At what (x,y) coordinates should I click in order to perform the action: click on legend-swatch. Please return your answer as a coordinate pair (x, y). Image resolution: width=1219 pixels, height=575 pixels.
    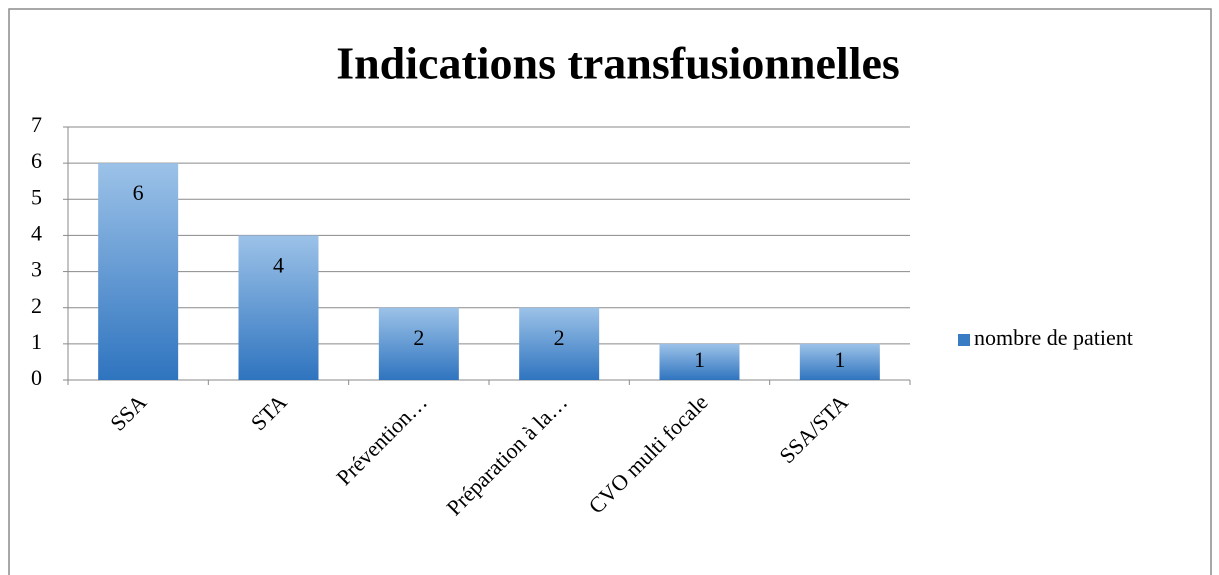
    Looking at the image, I should click on (964, 340).